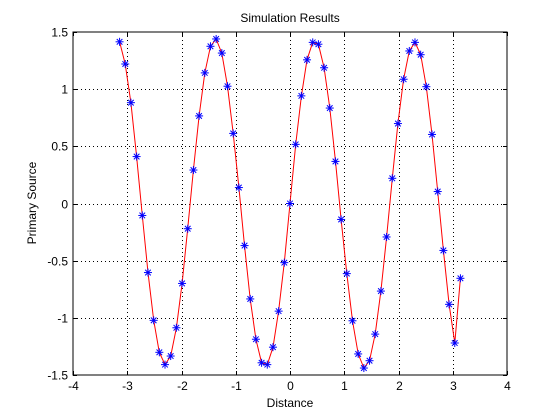  What do you see at coordinates (32, 202) in the screenshot?
I see `y-axis-label: Primary Source` at bounding box center [32, 202].